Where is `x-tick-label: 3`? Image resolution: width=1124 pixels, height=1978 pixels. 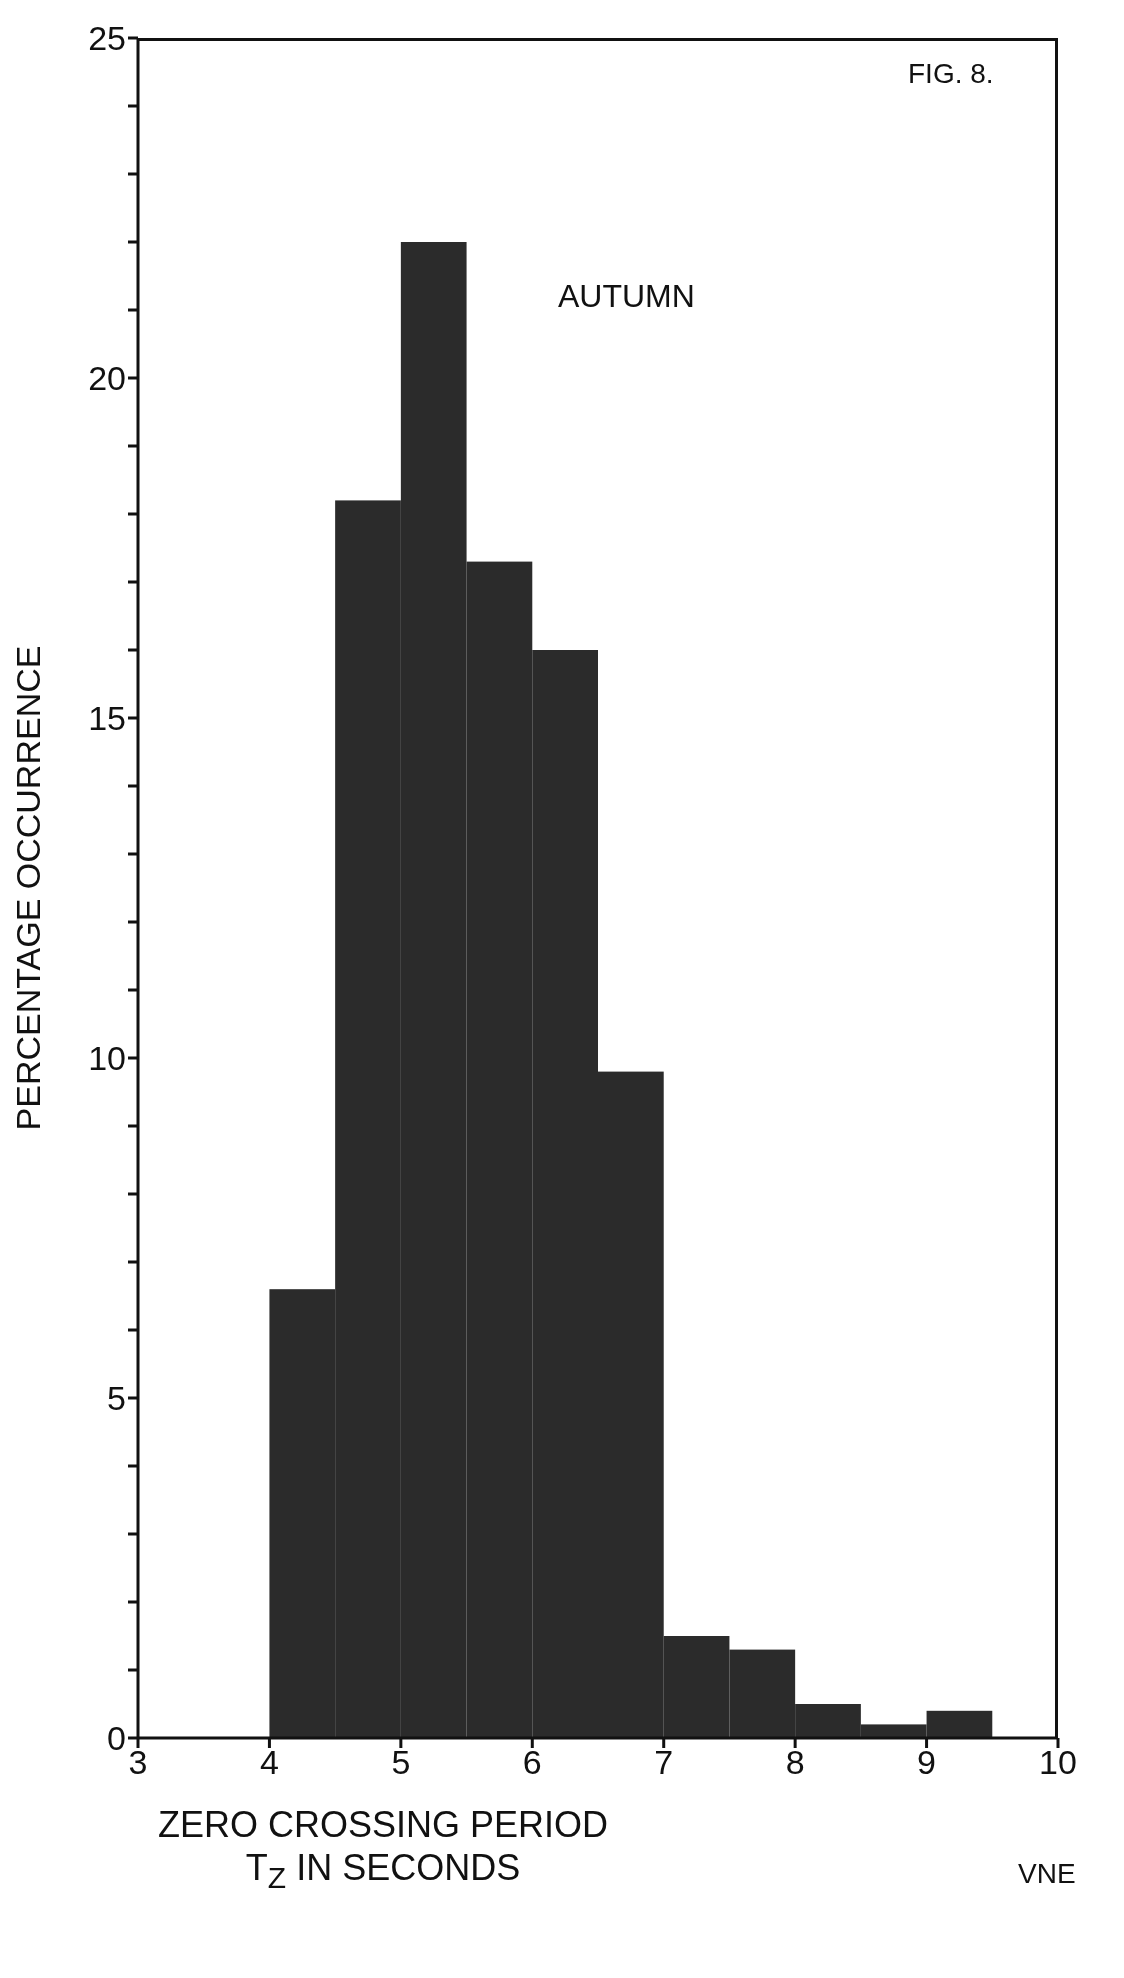
x-tick-label: 3 is located at coordinates (138, 1762).